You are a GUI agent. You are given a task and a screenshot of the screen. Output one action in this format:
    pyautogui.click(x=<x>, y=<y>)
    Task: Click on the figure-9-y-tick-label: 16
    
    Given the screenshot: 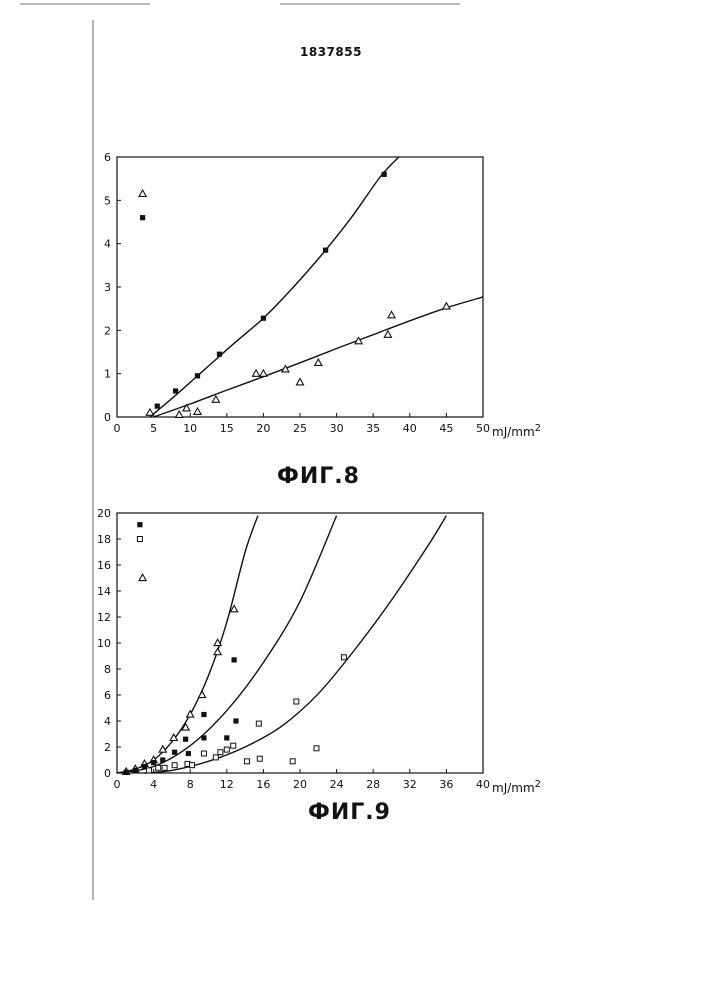 What is the action you would take?
    pyautogui.click(x=104, y=565)
    